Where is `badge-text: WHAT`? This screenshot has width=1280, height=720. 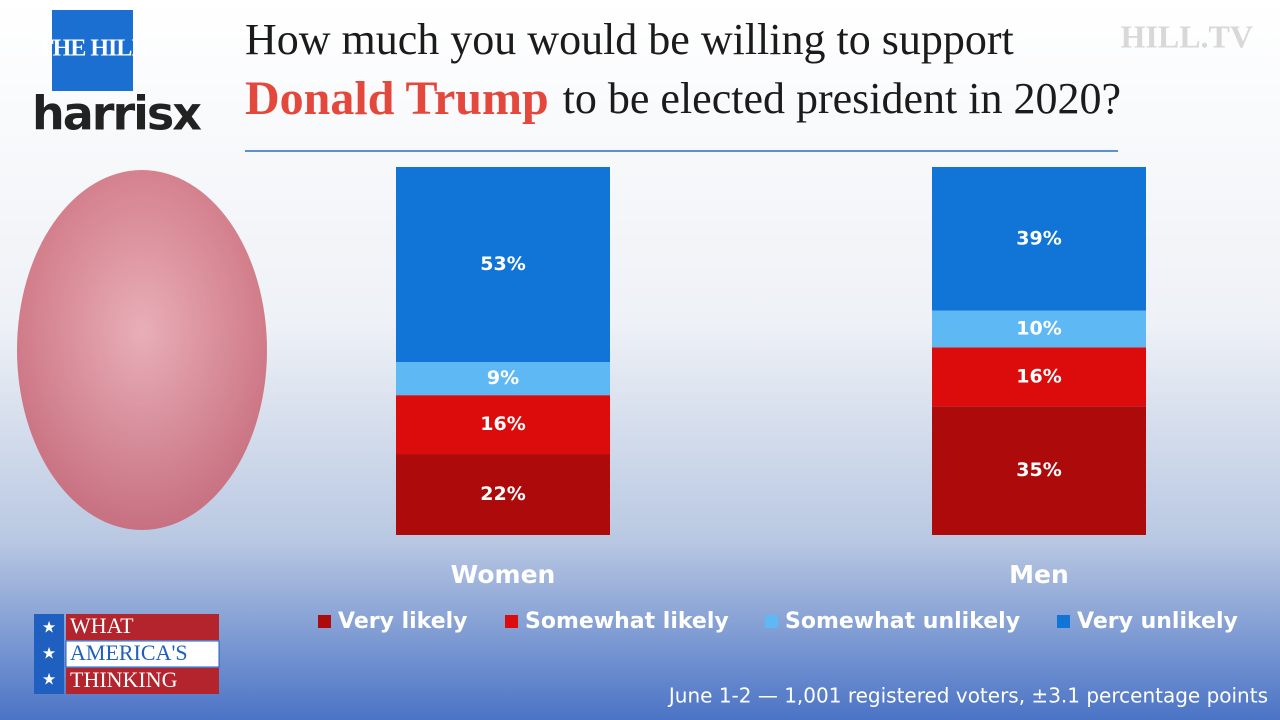 badge-text: WHAT is located at coordinates (102, 625).